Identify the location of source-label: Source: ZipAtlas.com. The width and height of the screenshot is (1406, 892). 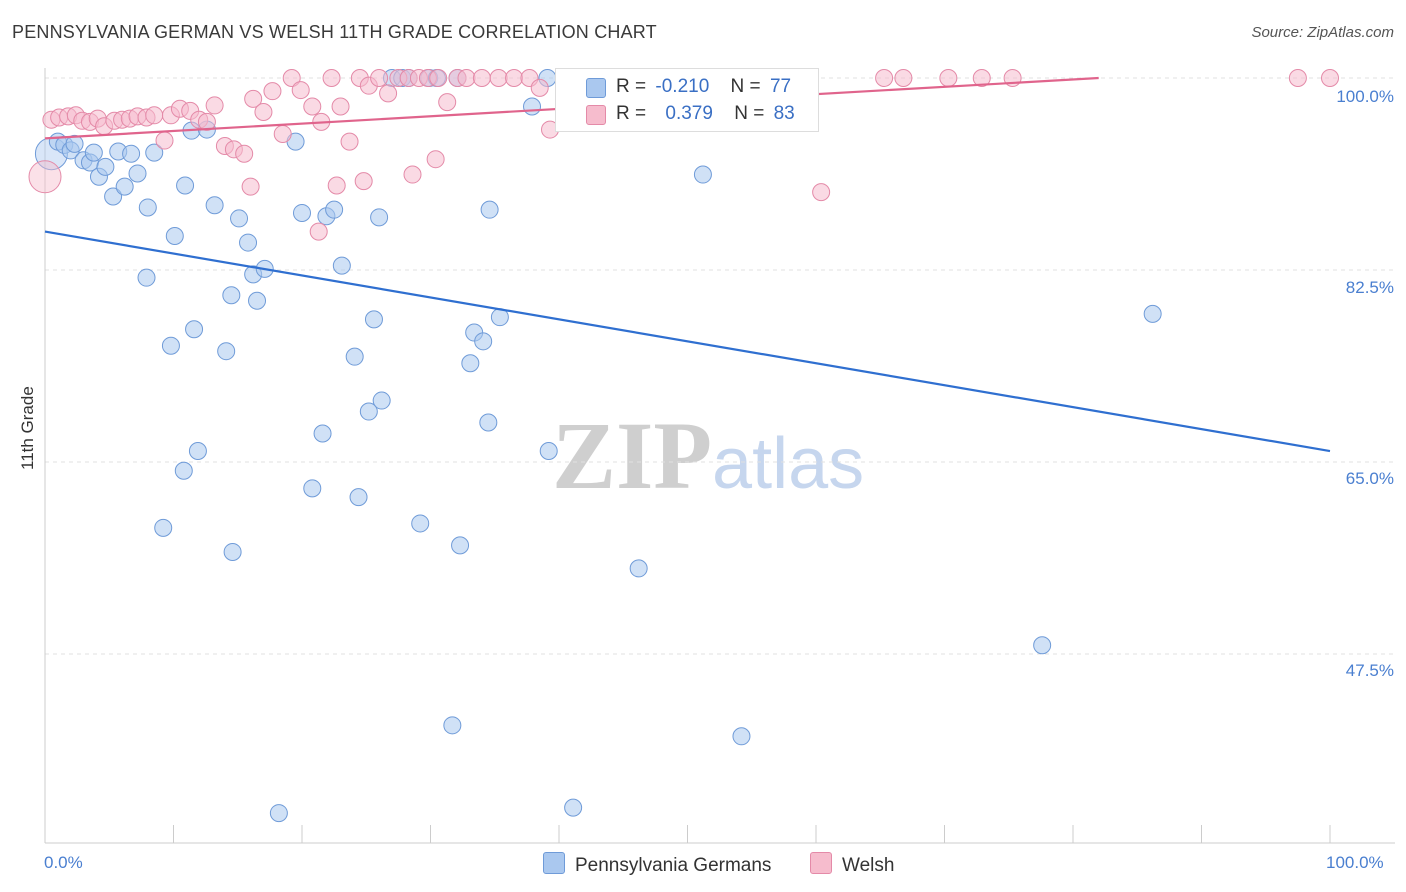
(1322, 32).